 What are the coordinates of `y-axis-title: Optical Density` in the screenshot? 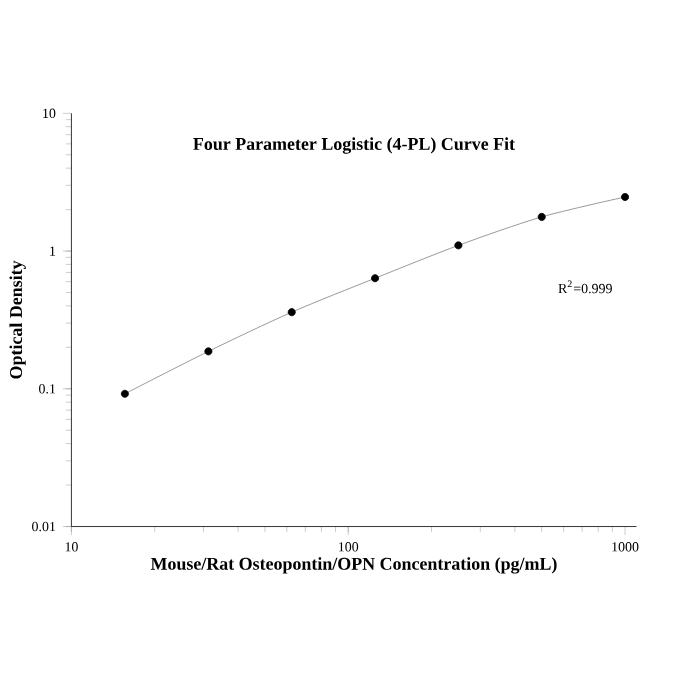 It's located at (17, 319).